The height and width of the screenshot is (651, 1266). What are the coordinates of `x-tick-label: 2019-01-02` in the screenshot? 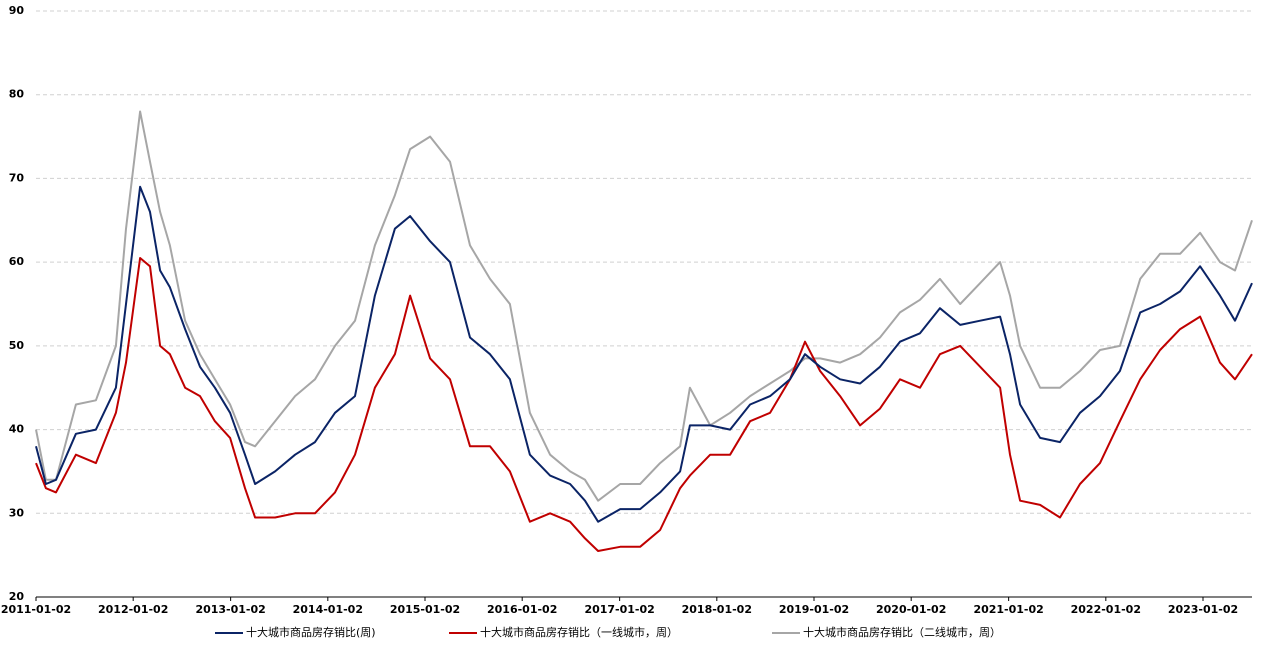 It's located at (814, 609).